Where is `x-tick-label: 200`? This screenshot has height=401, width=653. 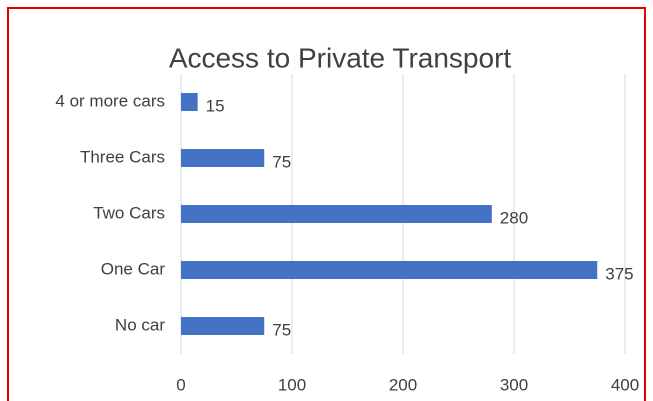 x-tick-label: 200 is located at coordinates (403, 384).